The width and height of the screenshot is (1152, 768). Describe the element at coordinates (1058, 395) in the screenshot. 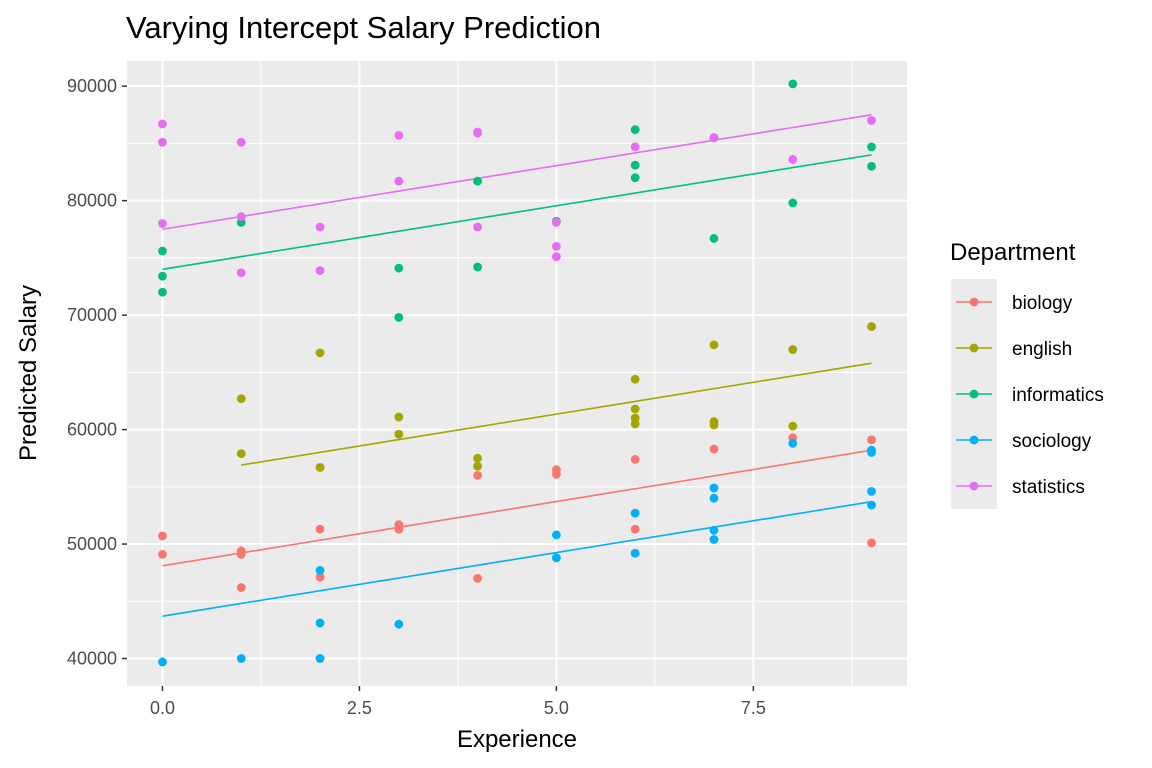

I see `legend-label: informatics` at that location.